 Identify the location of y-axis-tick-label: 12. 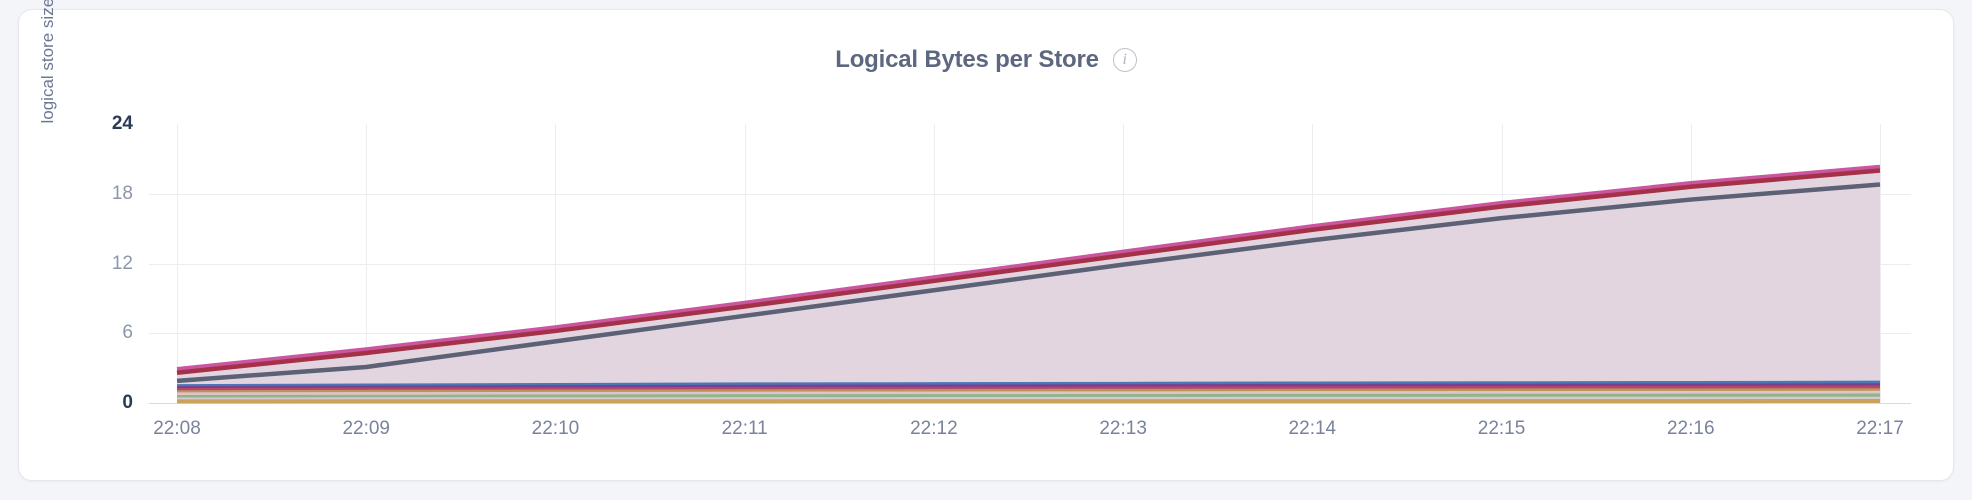
(122, 263).